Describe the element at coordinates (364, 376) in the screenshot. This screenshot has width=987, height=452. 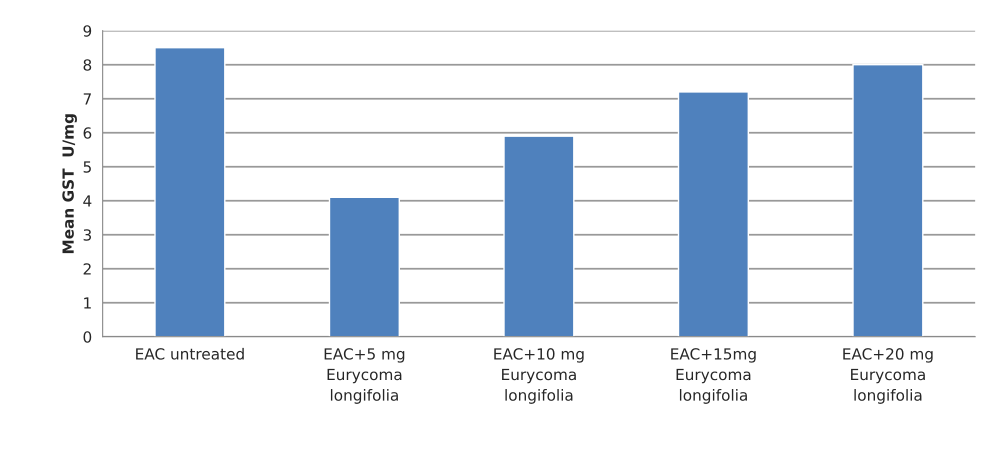
I see `x-tick-label: EAC+5 mg Eurycoma longifolia` at that location.